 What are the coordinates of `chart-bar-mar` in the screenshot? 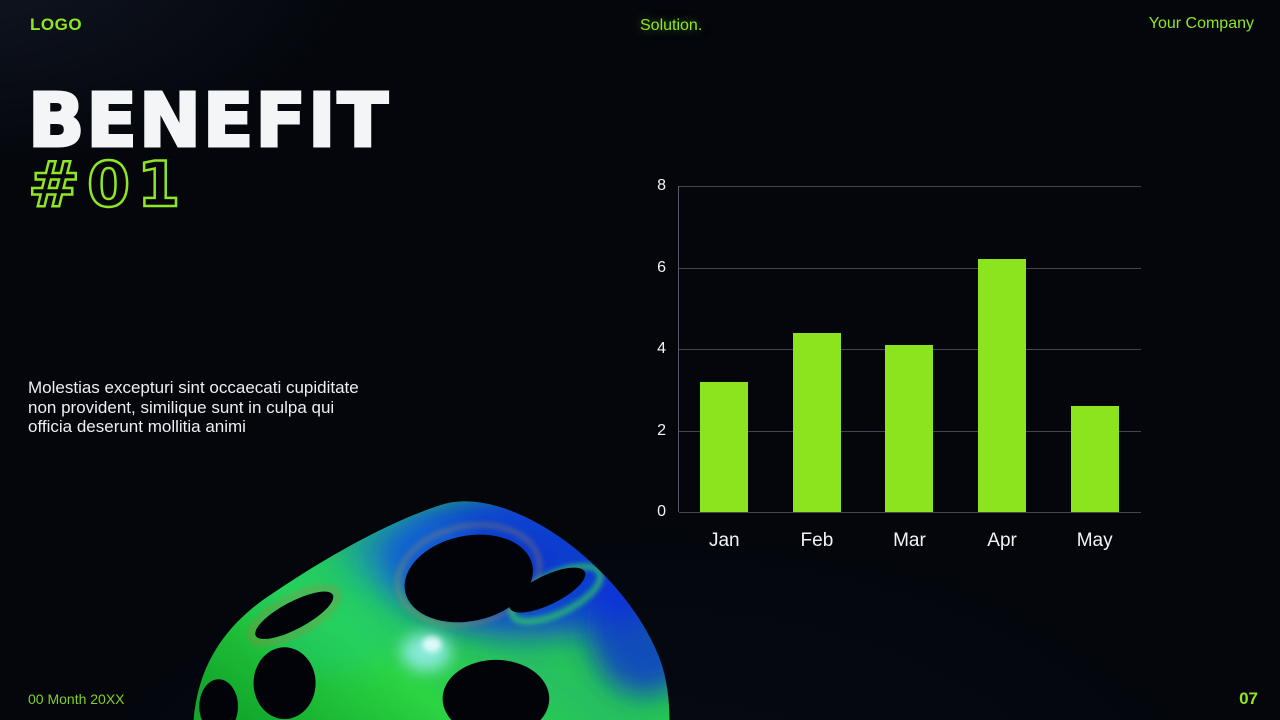 It's located at (909, 428).